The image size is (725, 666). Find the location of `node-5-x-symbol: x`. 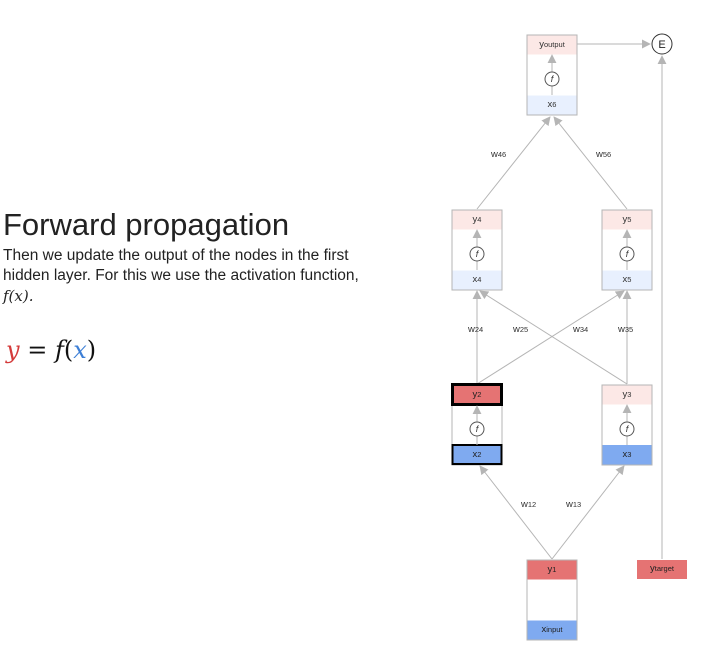

node-5-x-symbol: x is located at coordinates (625, 279).